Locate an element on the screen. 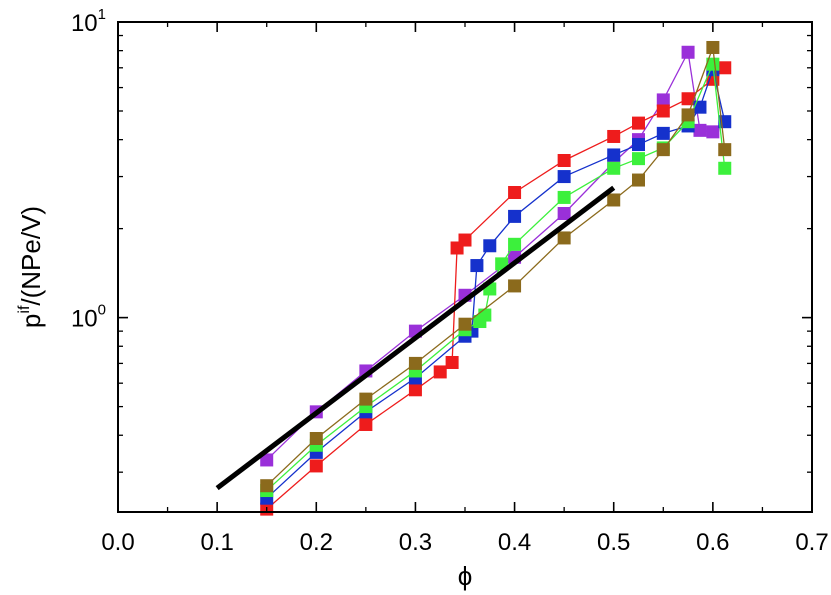  x-tick-label: 0.5 is located at coordinates (613, 542).